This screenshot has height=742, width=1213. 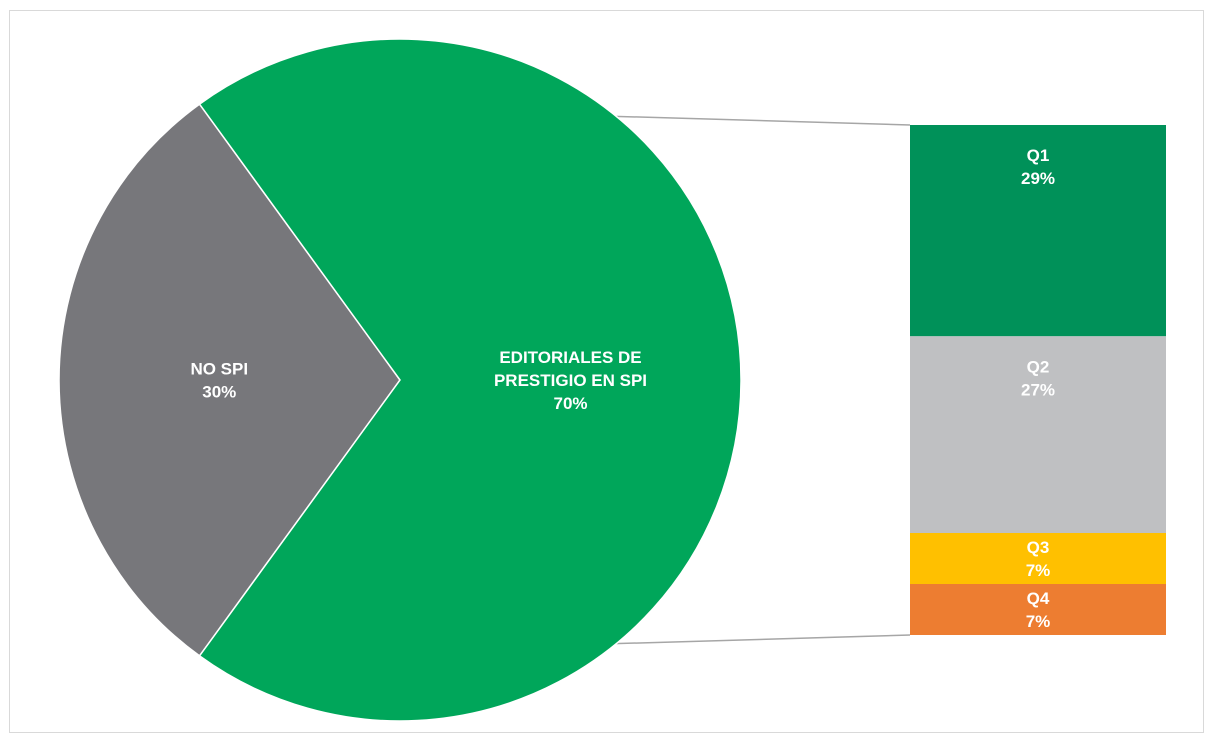 I want to click on bar-label-q4: Q4, so click(x=1038, y=598).